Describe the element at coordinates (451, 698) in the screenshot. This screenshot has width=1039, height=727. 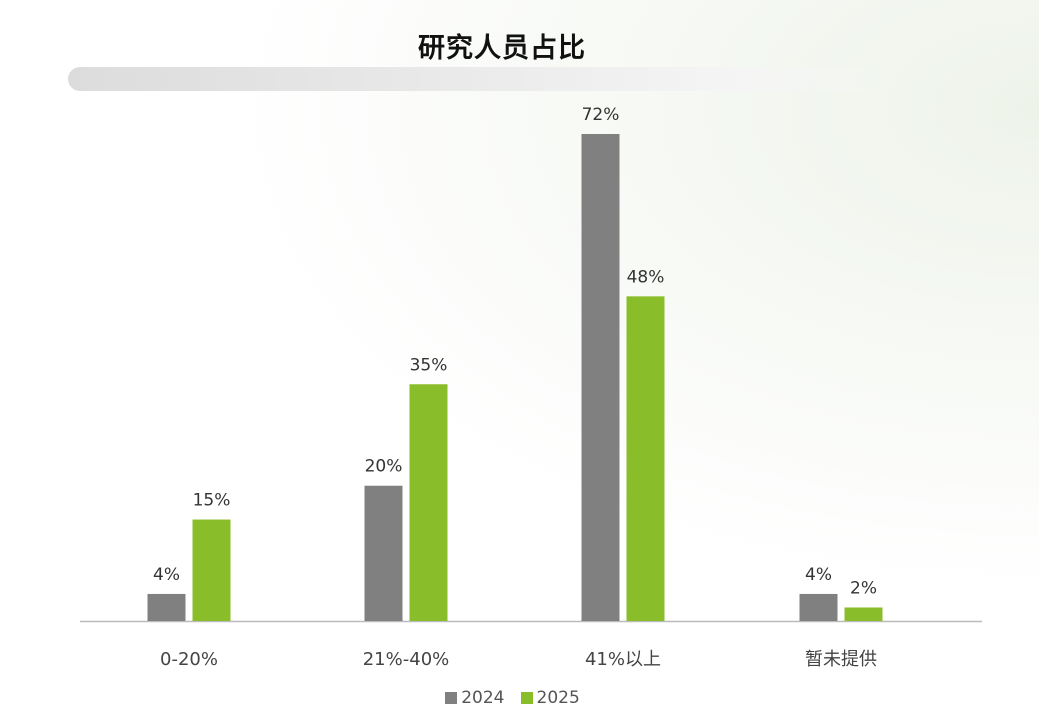
I see `legend-swatch-2024` at that location.